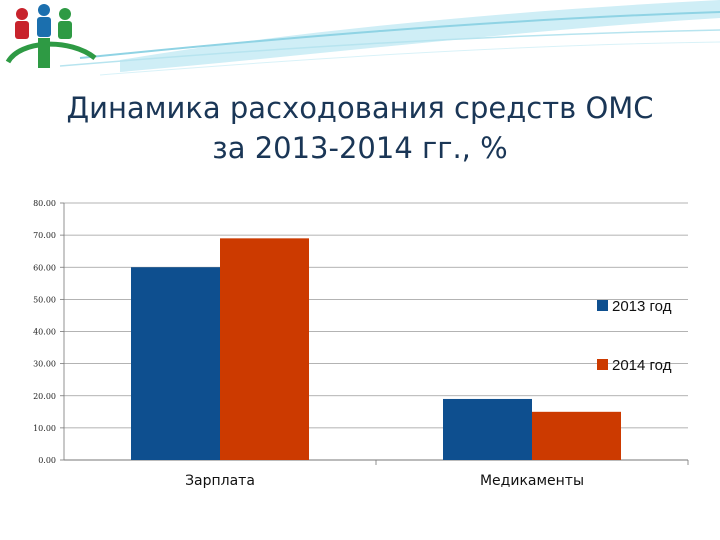 This screenshot has height=540, width=720. What do you see at coordinates (44, 203) in the screenshot?
I see `y-tick-label: 80.00` at bounding box center [44, 203].